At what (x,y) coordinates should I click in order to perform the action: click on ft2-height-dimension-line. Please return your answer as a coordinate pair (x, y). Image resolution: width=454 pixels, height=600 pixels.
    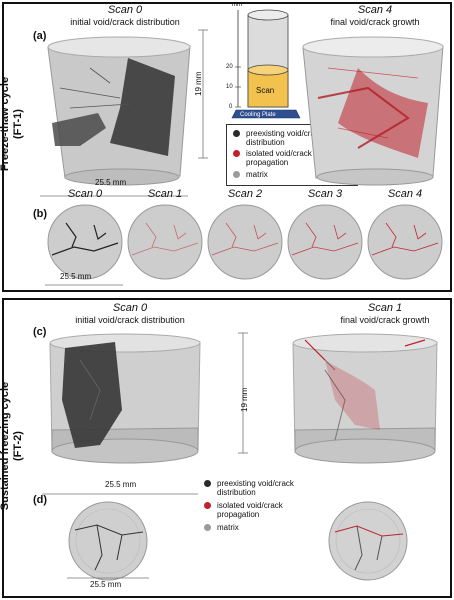
    Looking at the image, I should click on (243, 393).